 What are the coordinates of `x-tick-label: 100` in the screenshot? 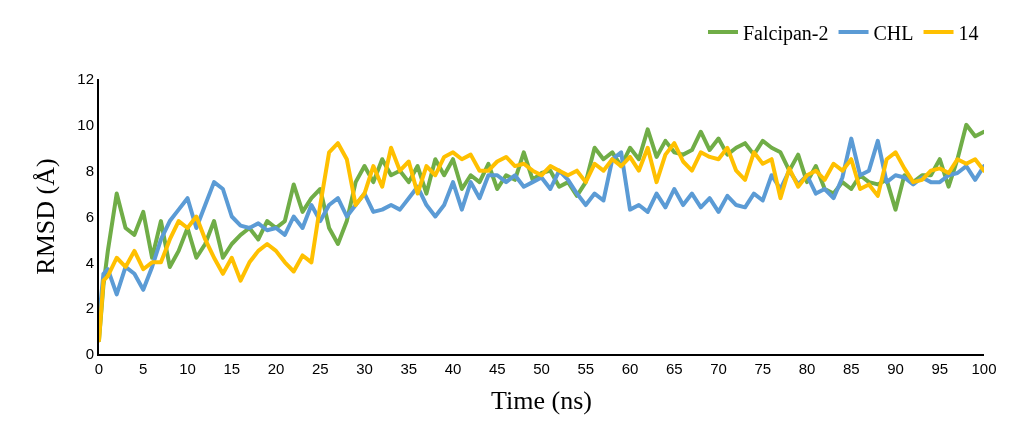 It's located at (984, 368).